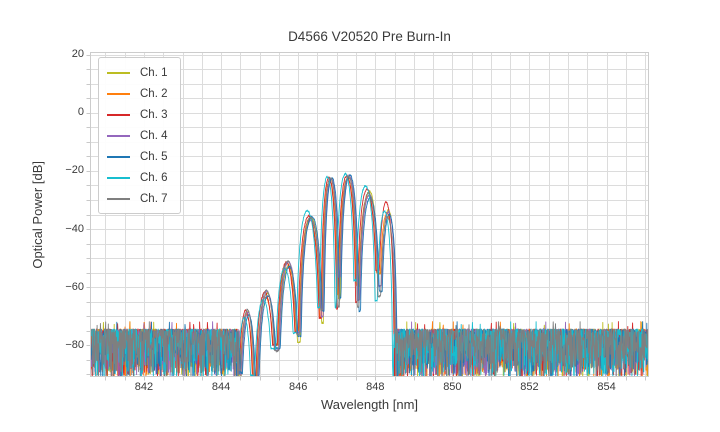 This screenshot has width=720, height=432. Describe the element at coordinates (74, 170) in the screenshot. I see `y-tick-label--20: −20` at that location.